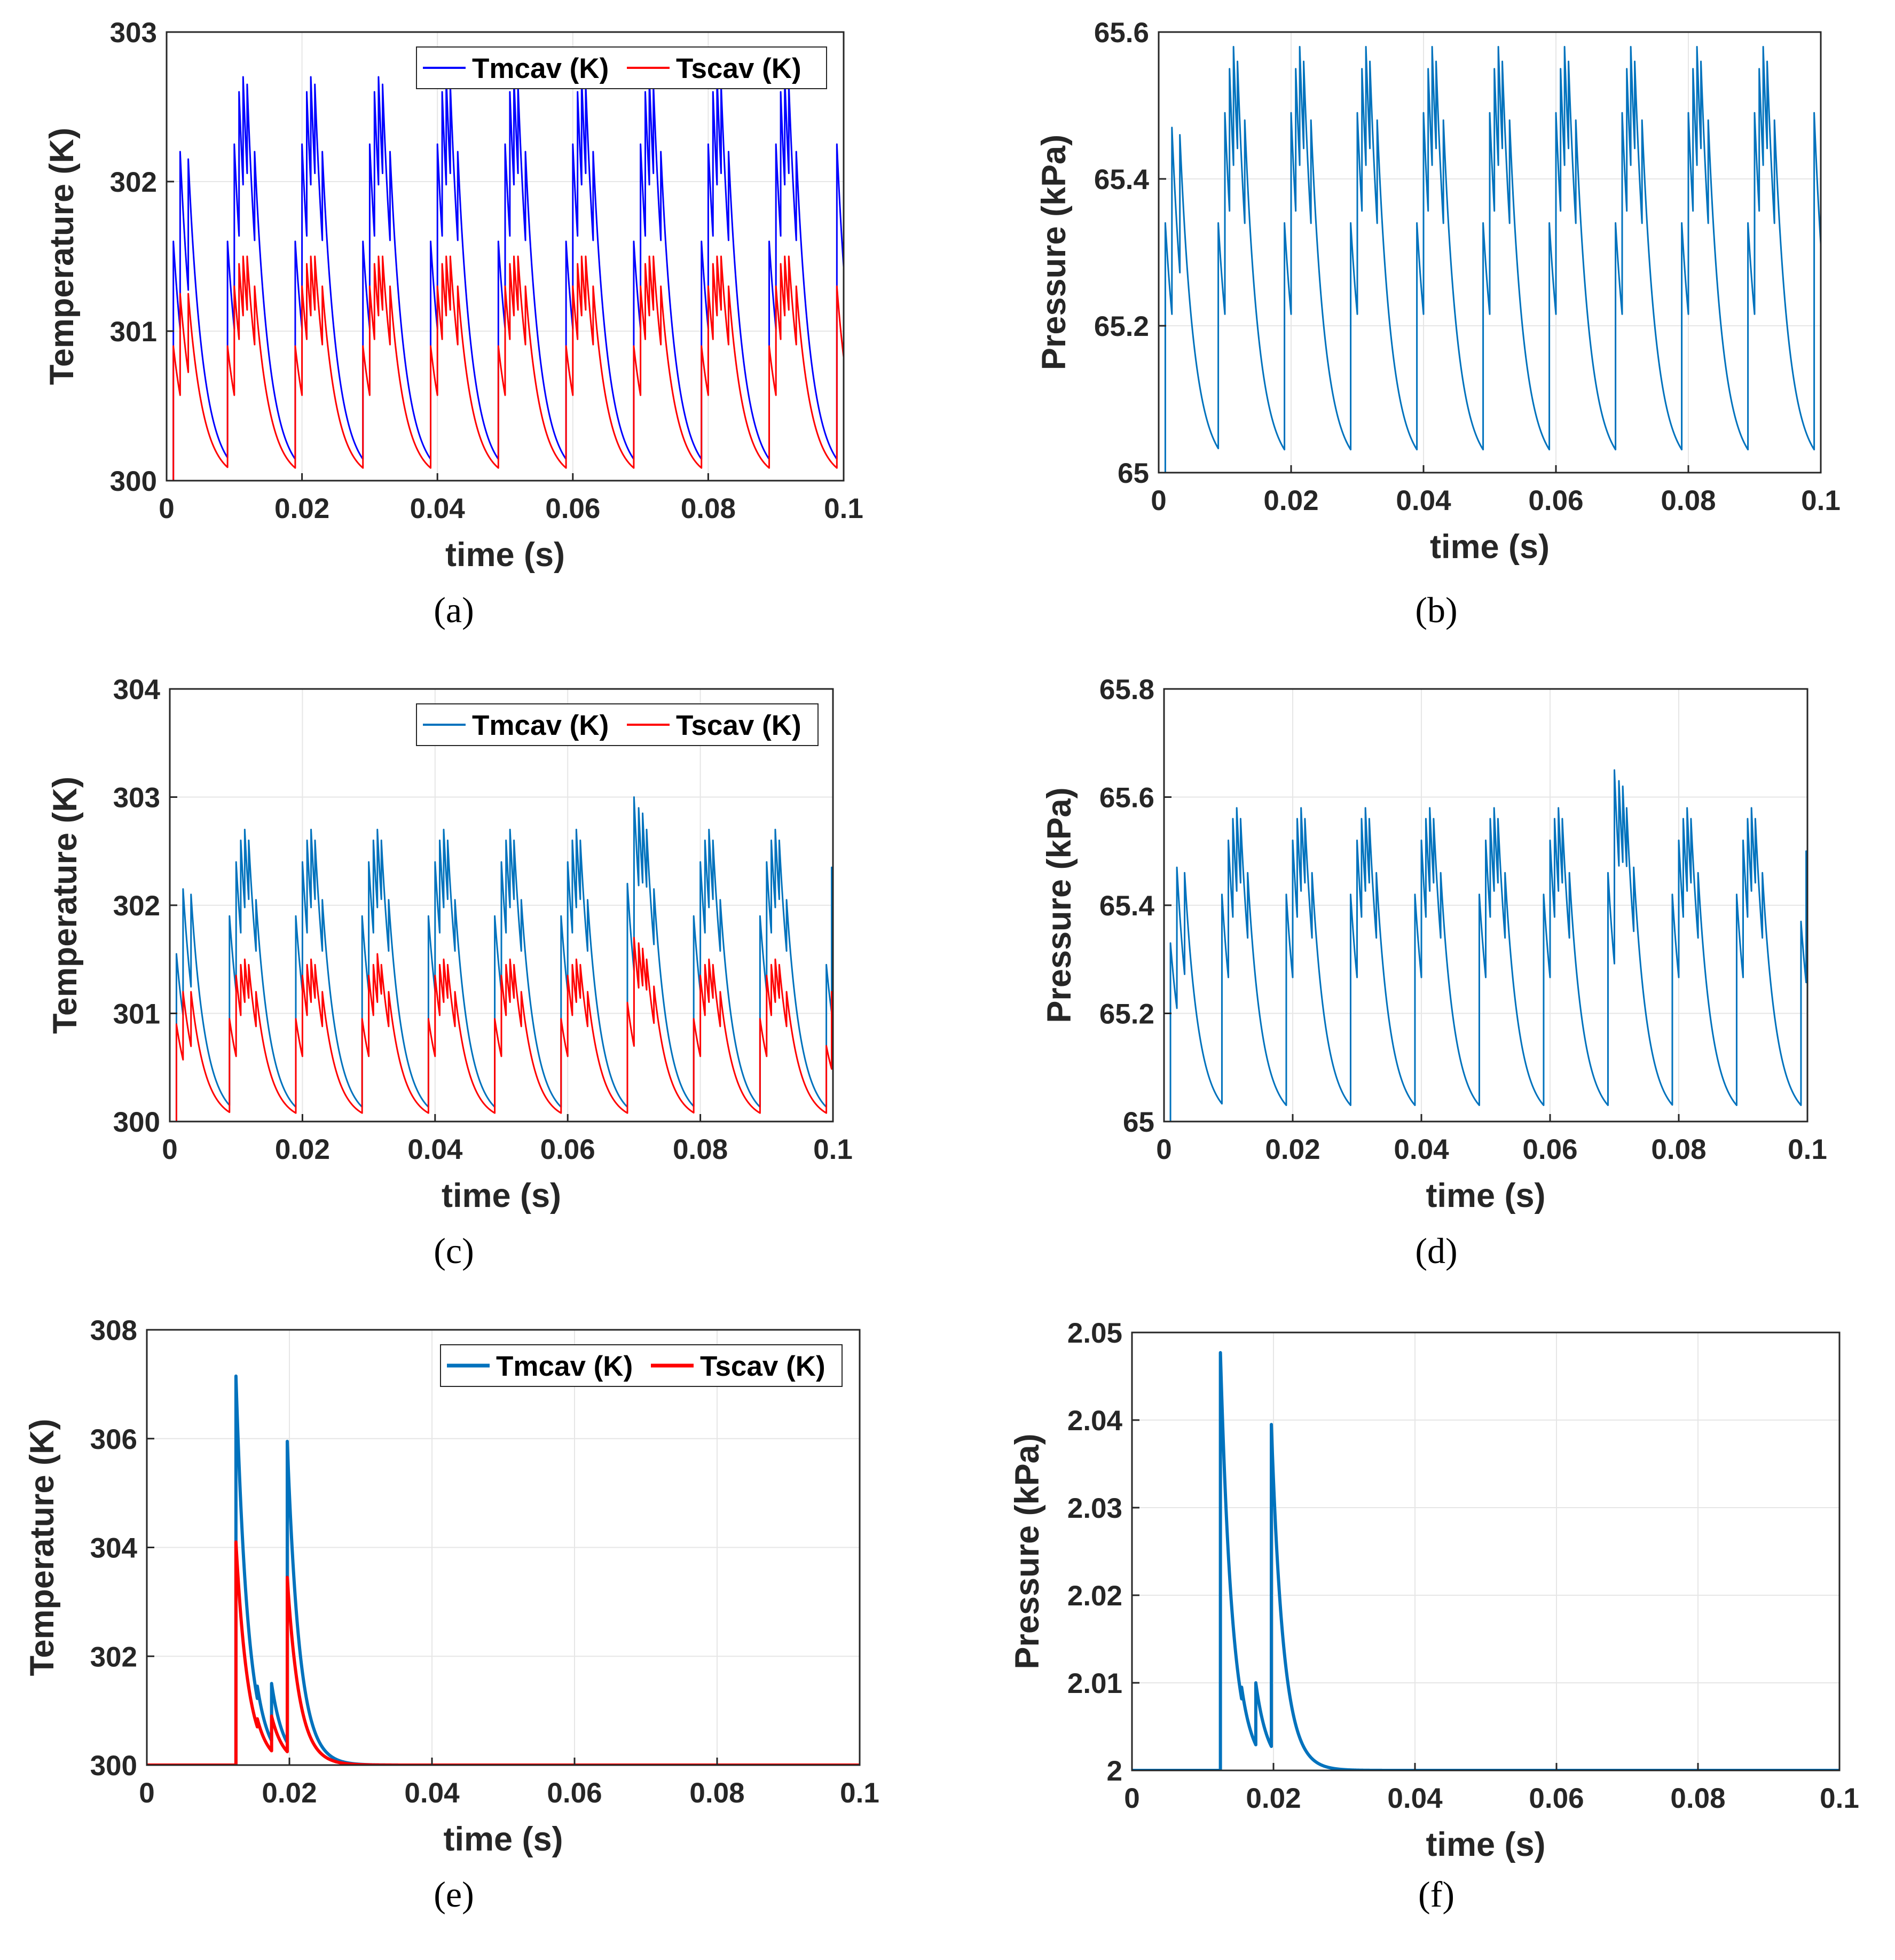  Describe the element at coordinates (1094, 1508) in the screenshot. I see `y-tick-label: 2.03` at that location.